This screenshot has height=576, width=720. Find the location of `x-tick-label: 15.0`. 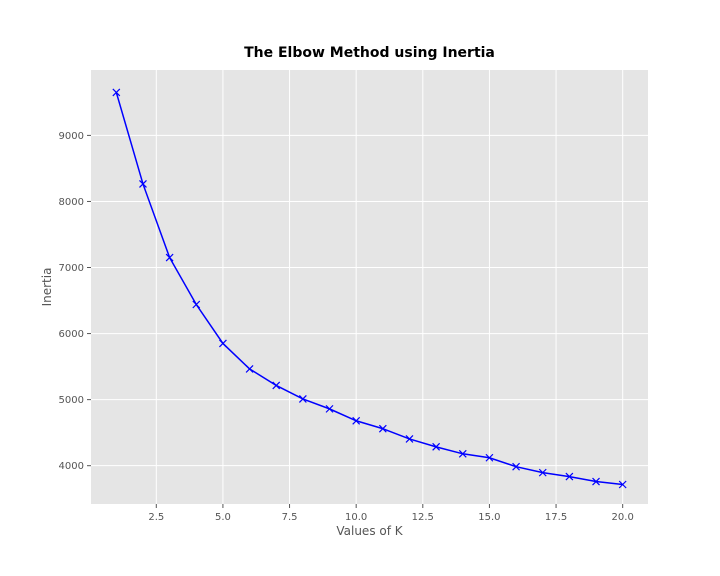

x-tick-label: 15.0 is located at coordinates (489, 517).